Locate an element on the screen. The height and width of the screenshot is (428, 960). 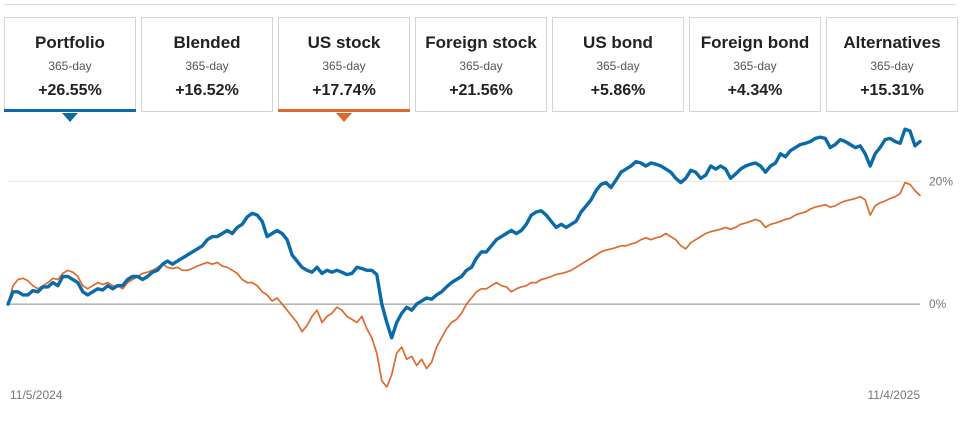
tab-us-stock: US stock 365-day +17.74% is located at coordinates (344, 69).